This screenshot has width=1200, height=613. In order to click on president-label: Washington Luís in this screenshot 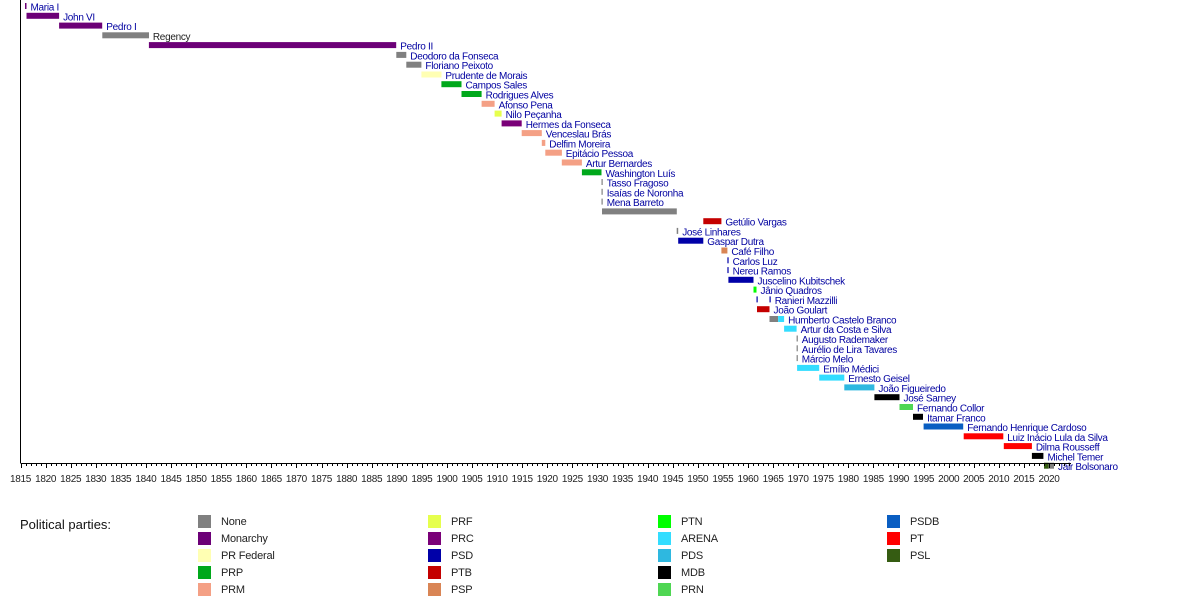, I will do `click(641, 174)`.